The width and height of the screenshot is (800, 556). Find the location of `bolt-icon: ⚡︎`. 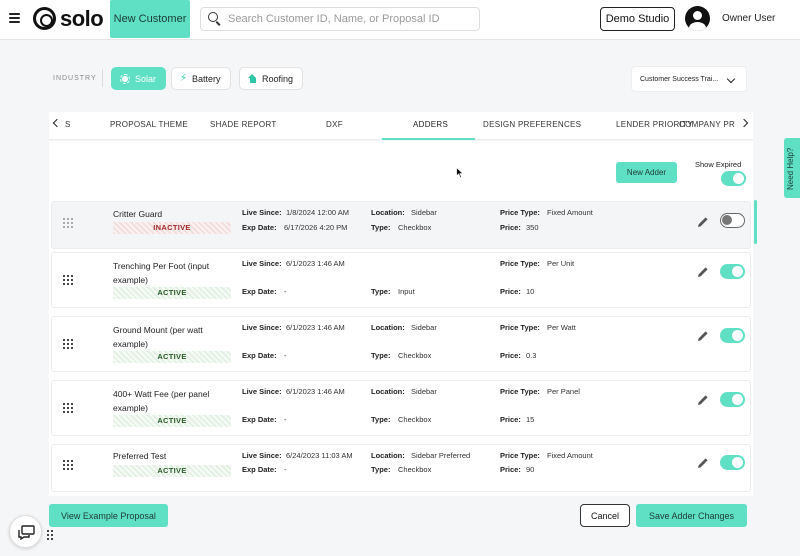

bolt-icon: ⚡︎ is located at coordinates (184, 78).